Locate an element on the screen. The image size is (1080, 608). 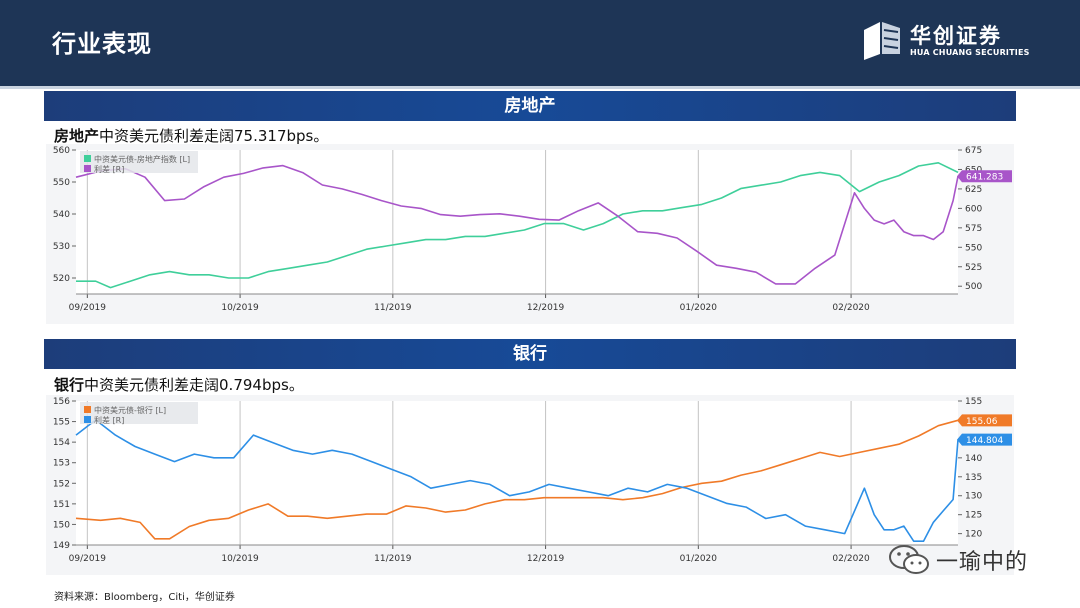
section-bar-bank: 银行 is located at coordinates (530, 354).